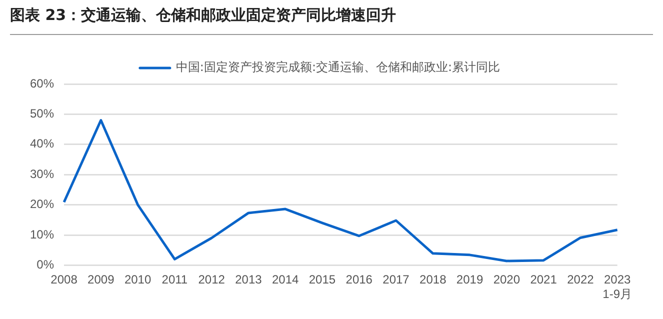 The height and width of the screenshot is (319, 663). What do you see at coordinates (175, 279) in the screenshot?
I see `x-tick-label: 2011` at bounding box center [175, 279].